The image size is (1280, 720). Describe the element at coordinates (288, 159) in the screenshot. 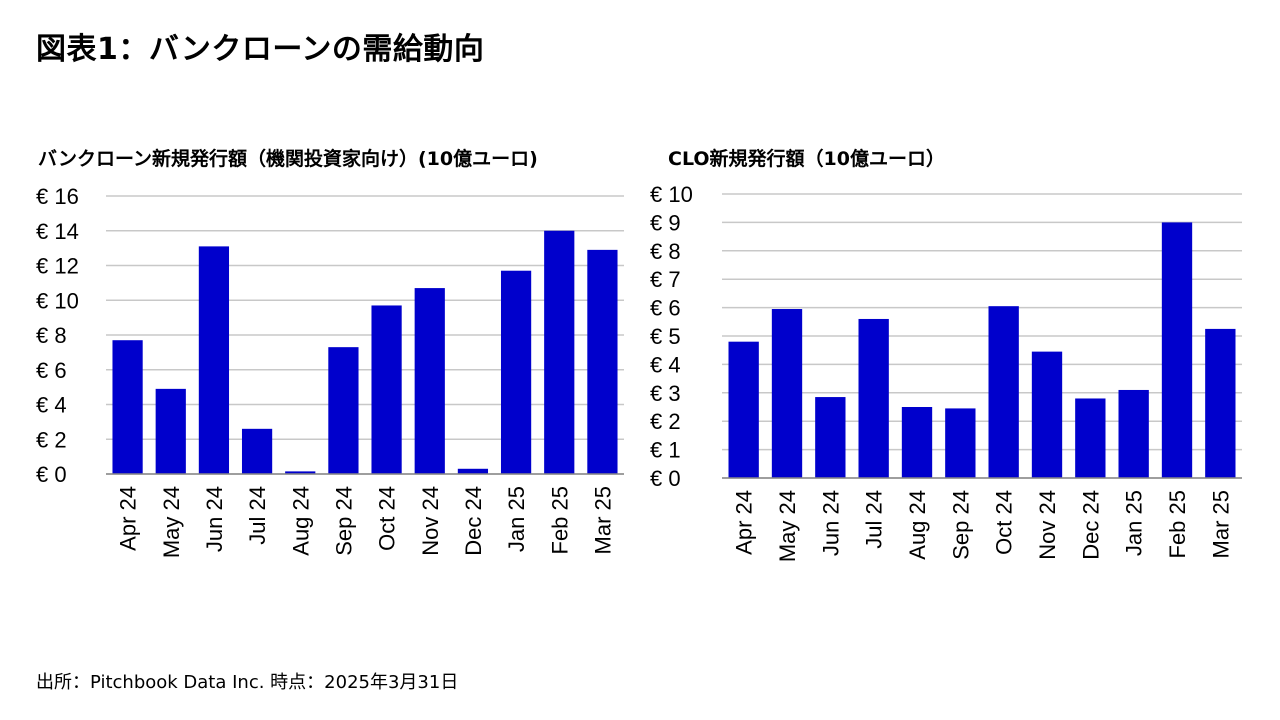

I see `chart-title-bank-loan: バンクローン新規発行額（機関投資家向け）(10億ユーロ)` at that location.